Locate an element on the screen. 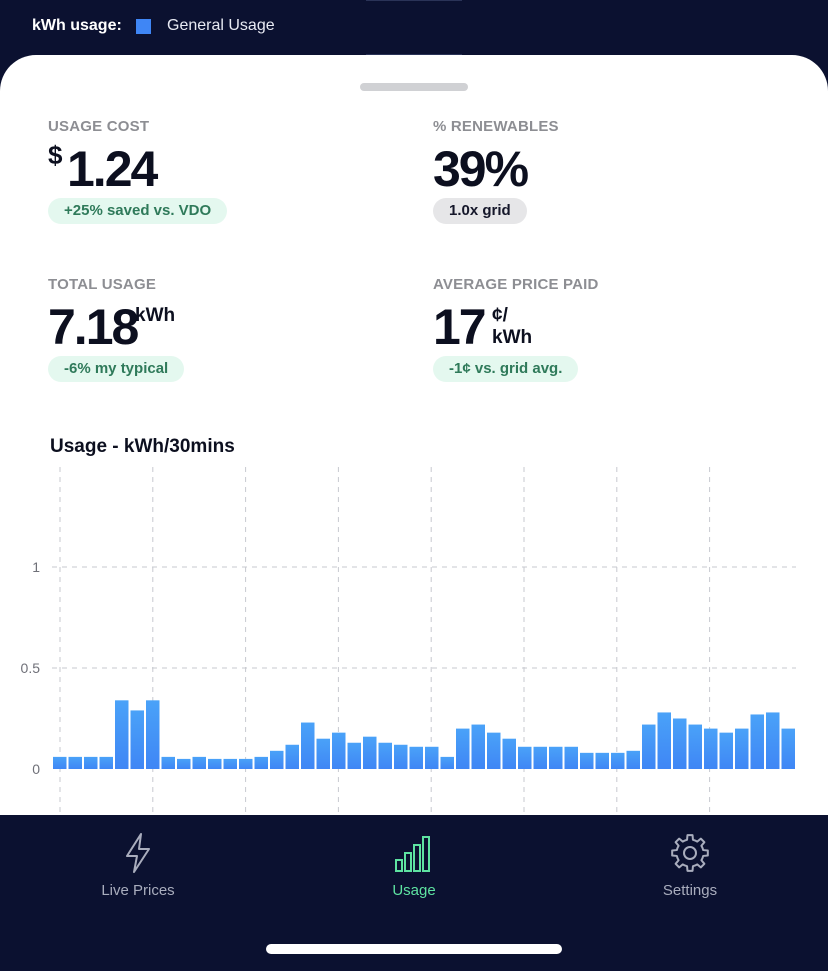  home-indicator is located at coordinates (414, 949).